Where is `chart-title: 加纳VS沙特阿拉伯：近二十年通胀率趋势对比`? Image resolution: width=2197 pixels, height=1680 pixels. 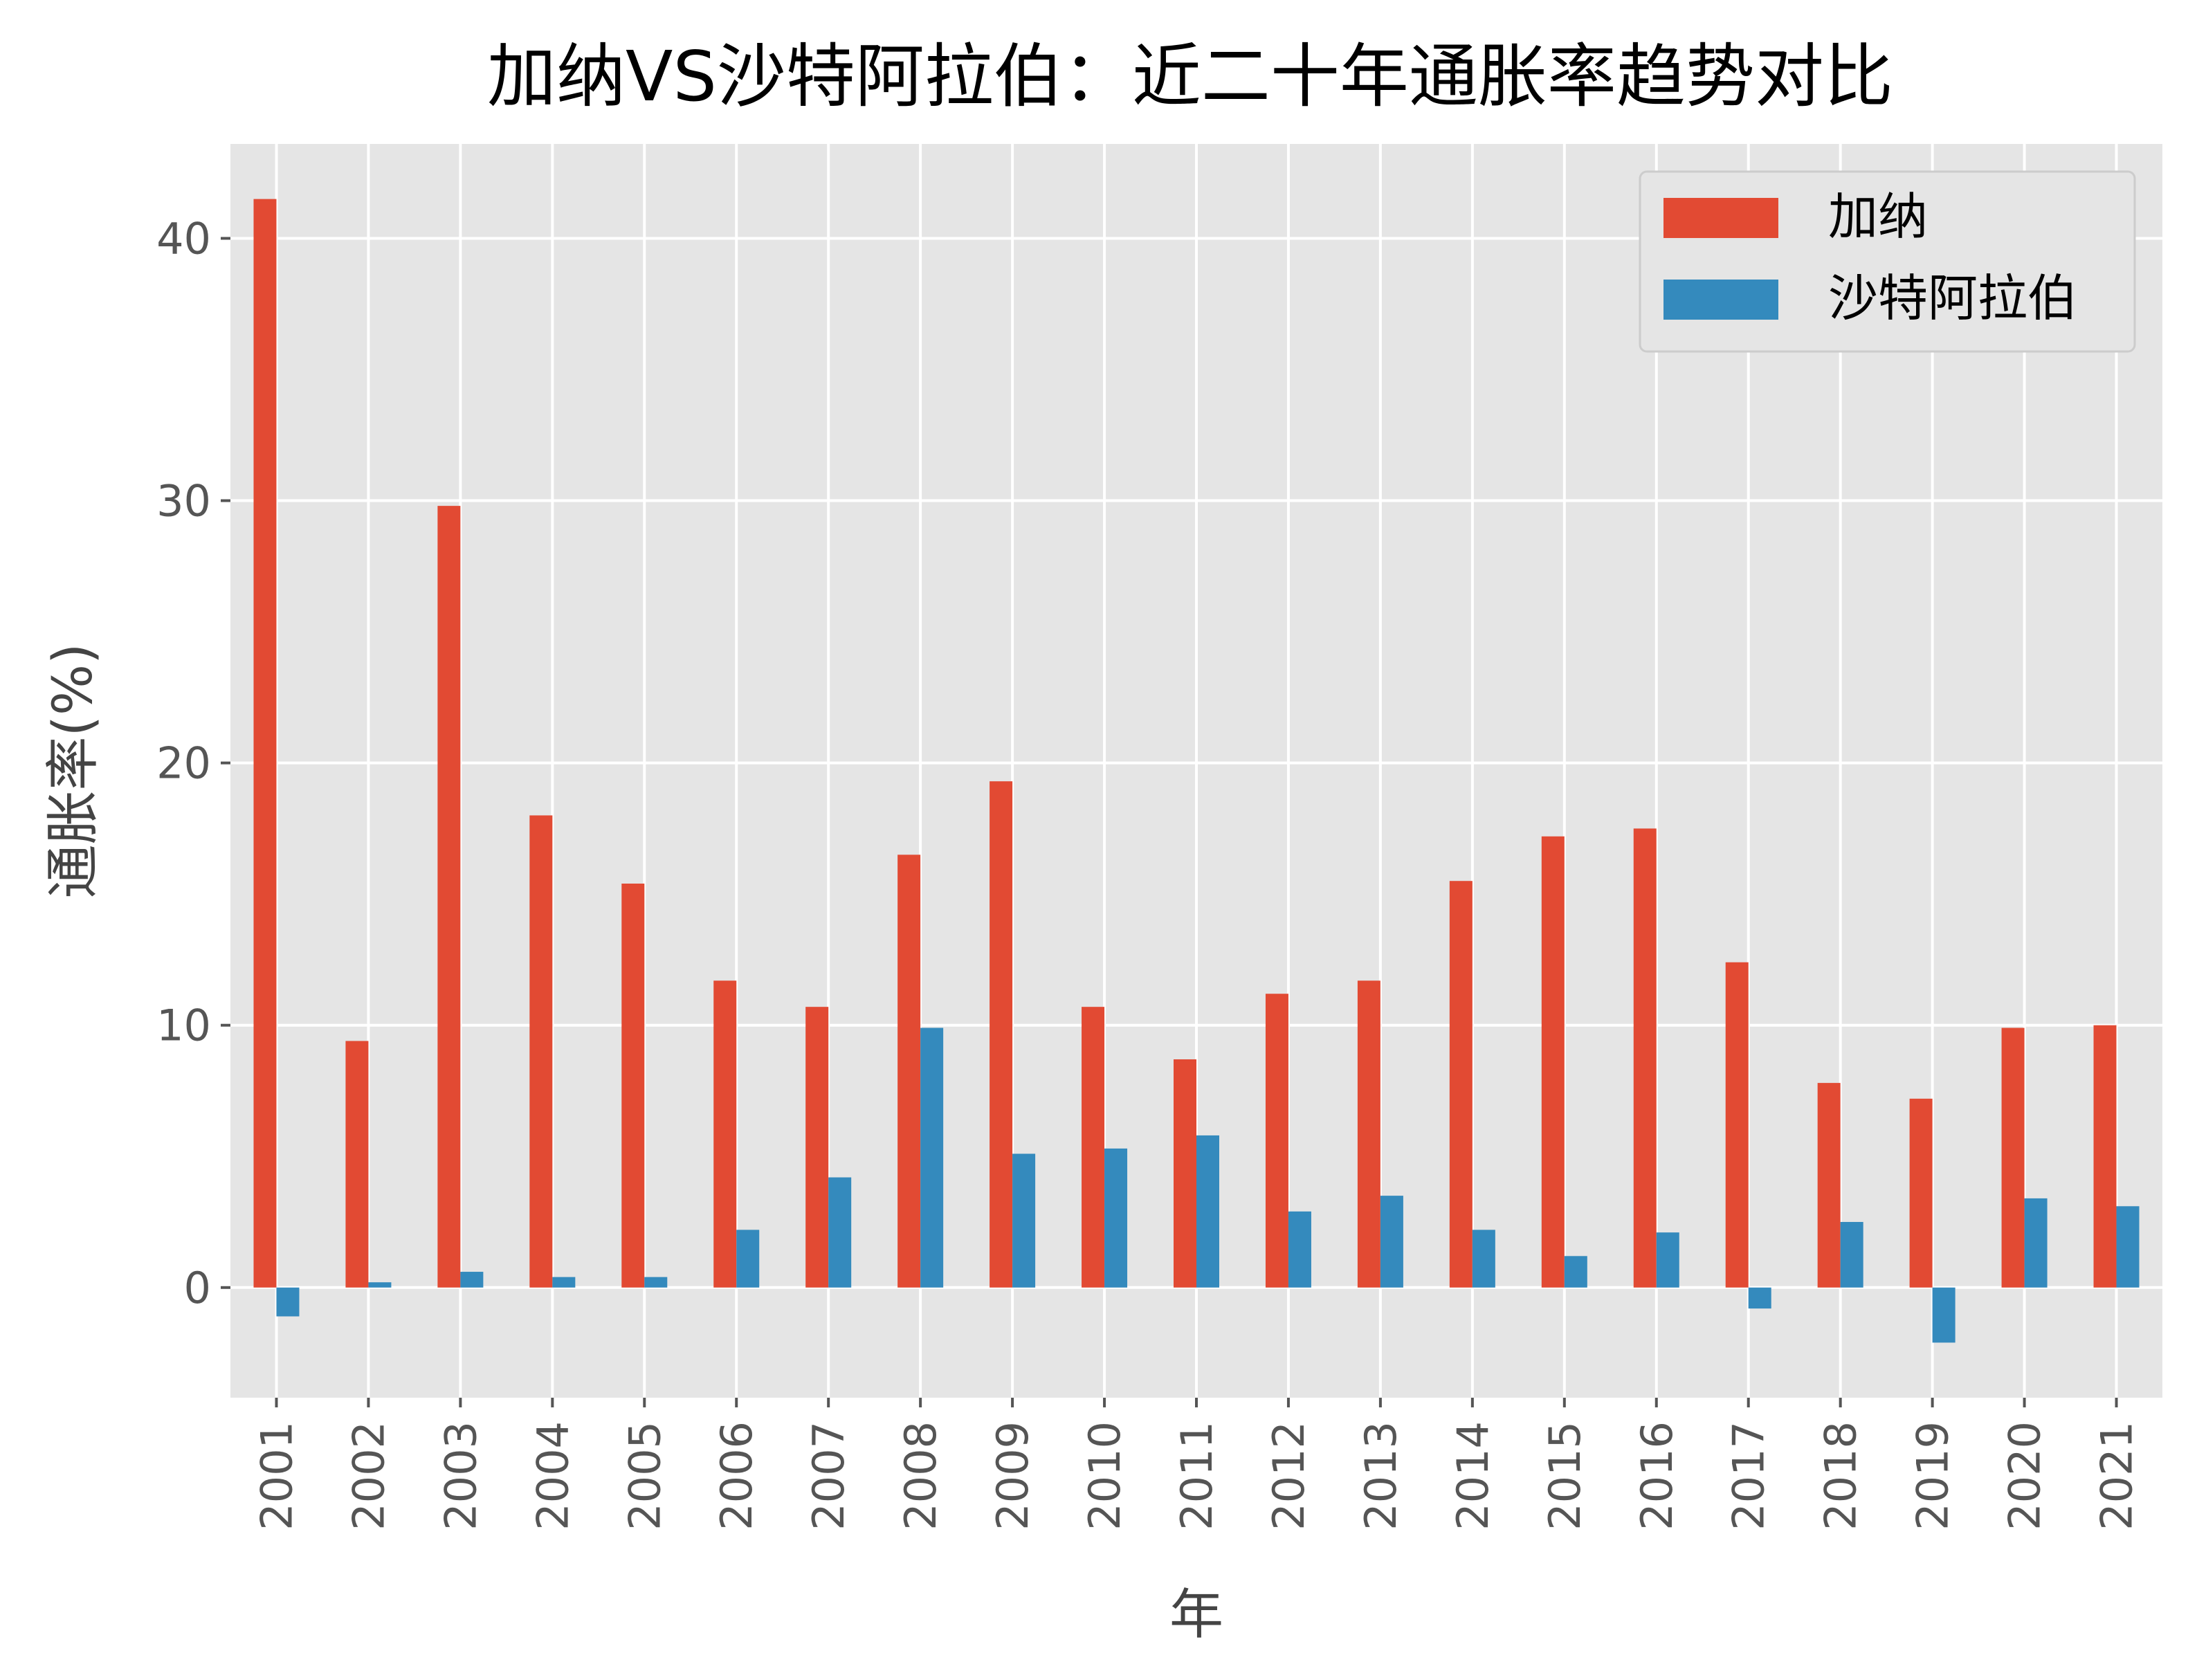
chart-title: 加纳VS沙特阿拉伯：近二十年通胀率趋势对比 is located at coordinates (1190, 76).